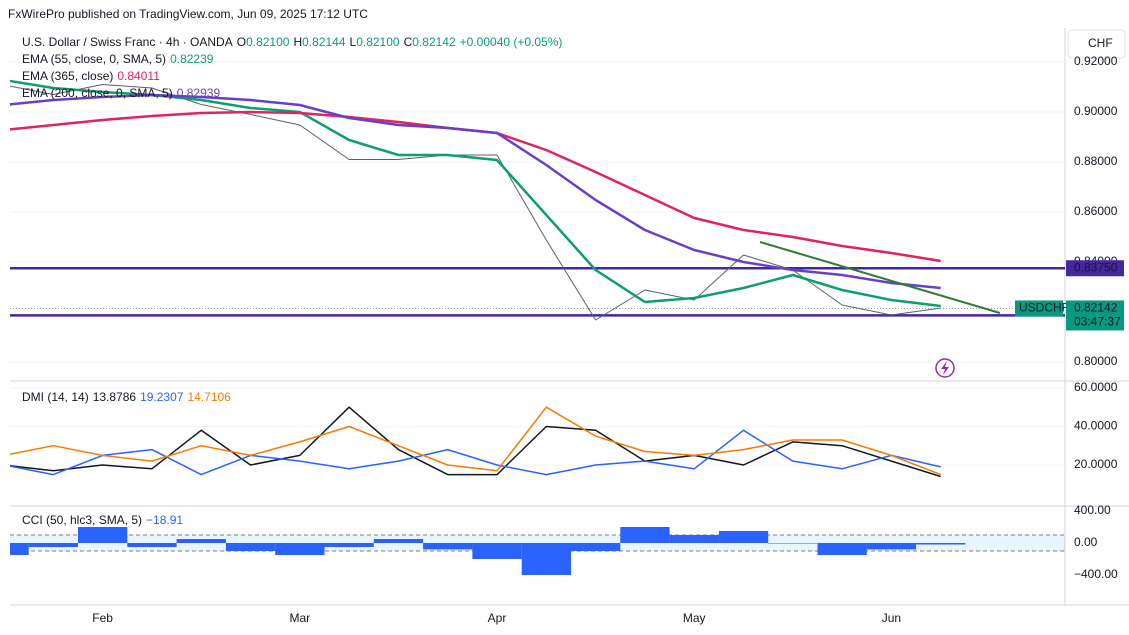  Describe the element at coordinates (82, 520) in the screenshot. I see `legend-name: CCI (50, hlc3, SMA, 5)` at that location.